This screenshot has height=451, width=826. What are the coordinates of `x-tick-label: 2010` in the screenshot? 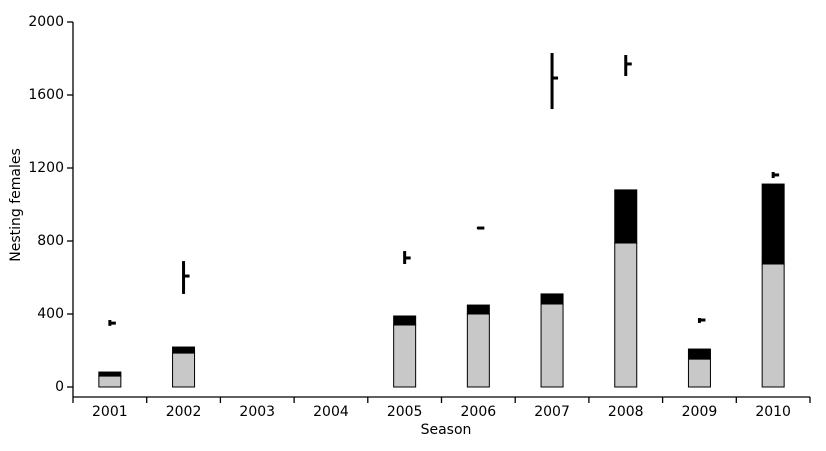 It's located at (773, 412).